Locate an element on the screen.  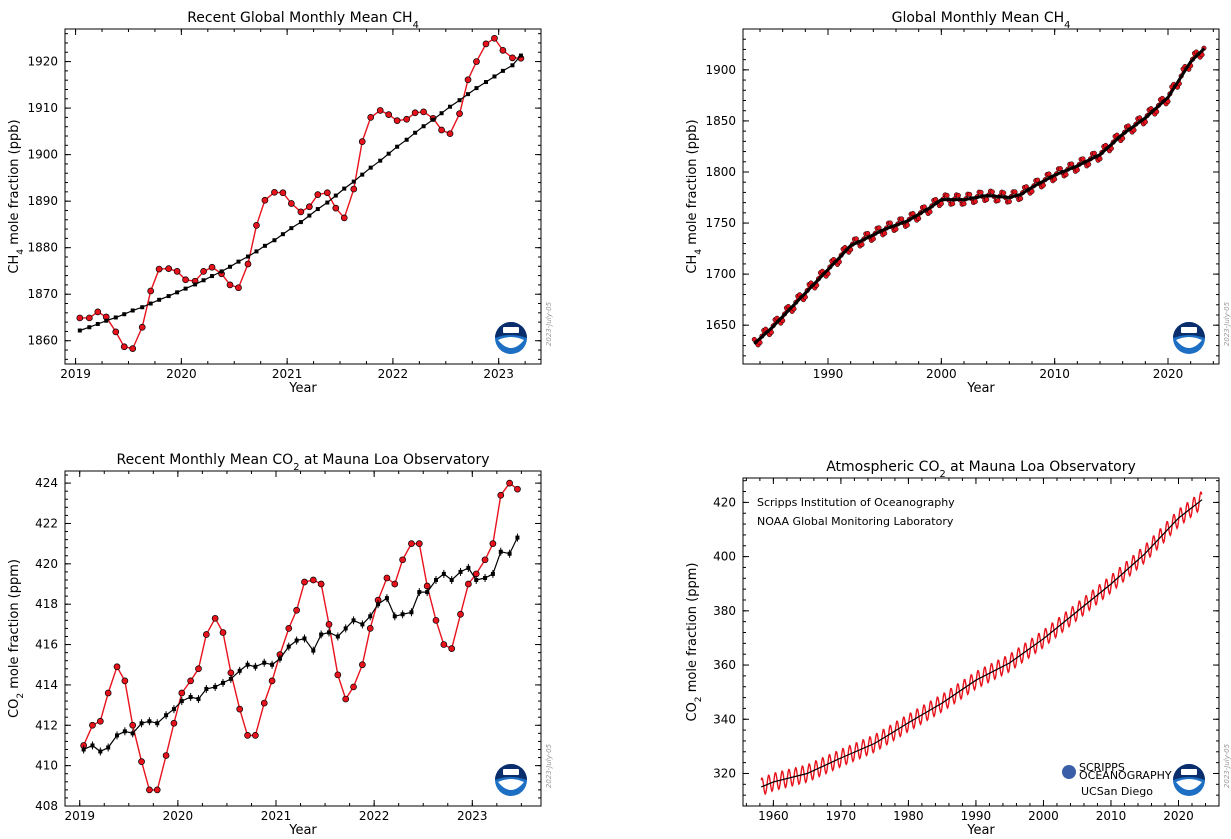
y-tick-label: 1700 is located at coordinates (720, 274).